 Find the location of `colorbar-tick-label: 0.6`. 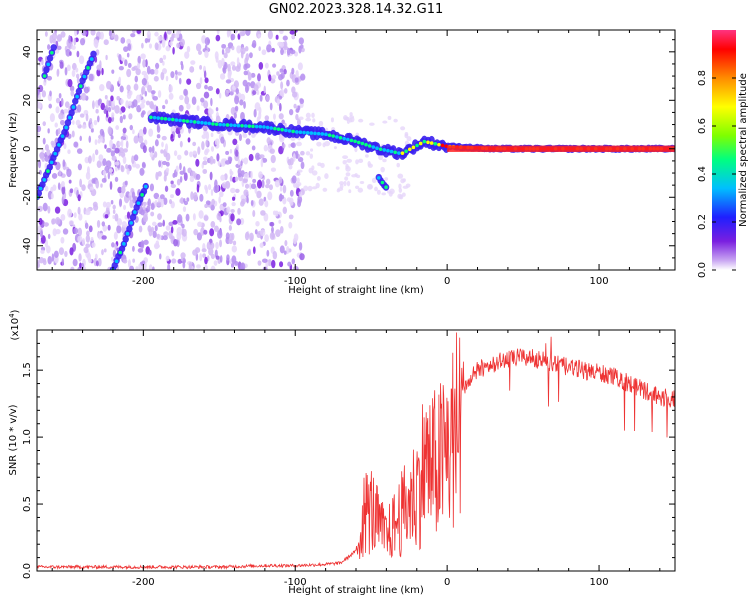

colorbar-tick-label: 0.6 is located at coordinates (702, 126).